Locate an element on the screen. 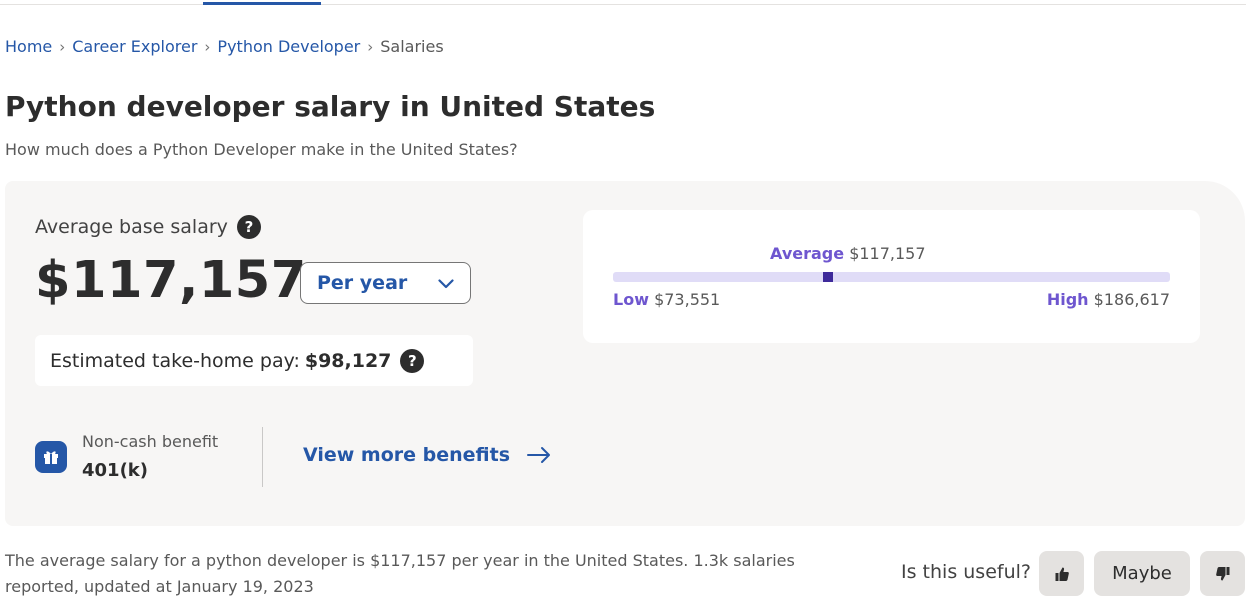 This screenshot has height=612, width=1246. thumbs-up-button is located at coordinates (1061, 573).